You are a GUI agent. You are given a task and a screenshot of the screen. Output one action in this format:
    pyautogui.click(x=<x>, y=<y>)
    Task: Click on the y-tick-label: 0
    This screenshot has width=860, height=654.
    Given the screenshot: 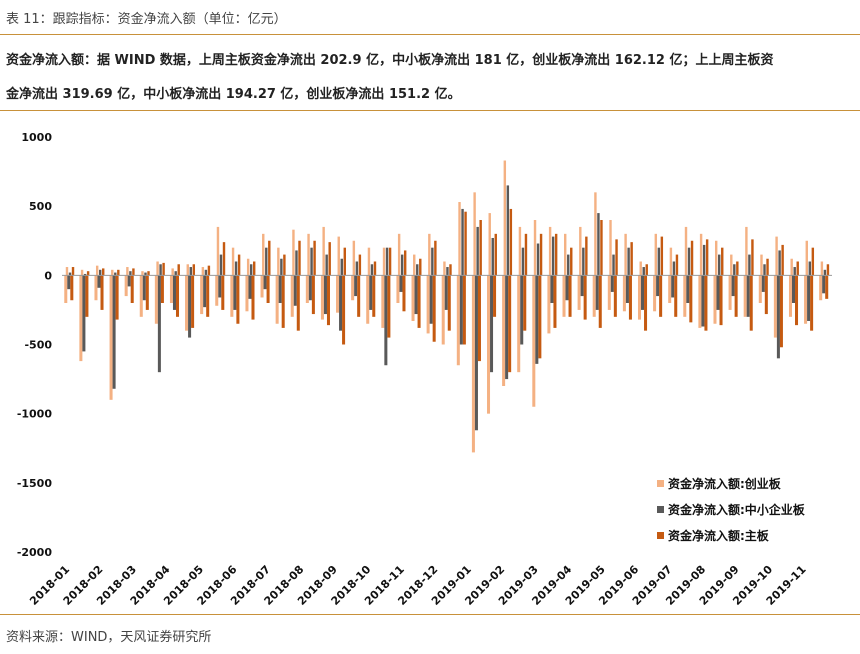 What is the action you would take?
    pyautogui.click(x=48, y=275)
    